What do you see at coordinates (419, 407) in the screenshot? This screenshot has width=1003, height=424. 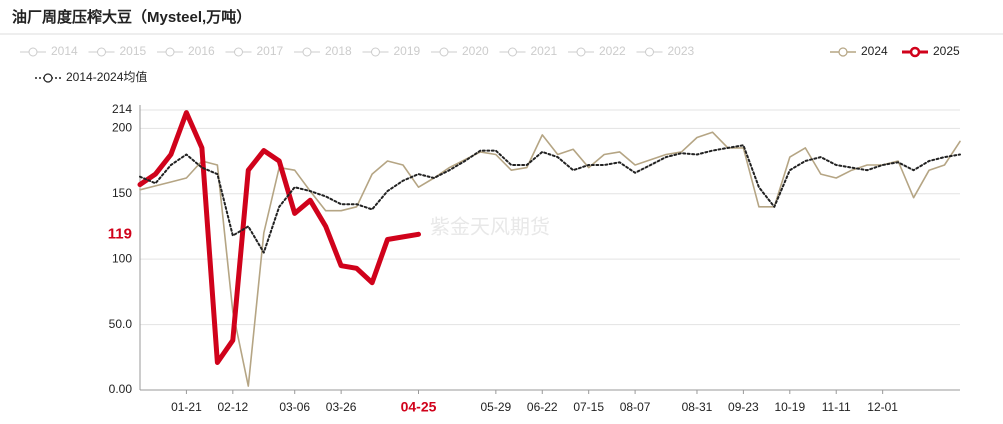 I see `x-tick-label: 04-25` at bounding box center [419, 407].